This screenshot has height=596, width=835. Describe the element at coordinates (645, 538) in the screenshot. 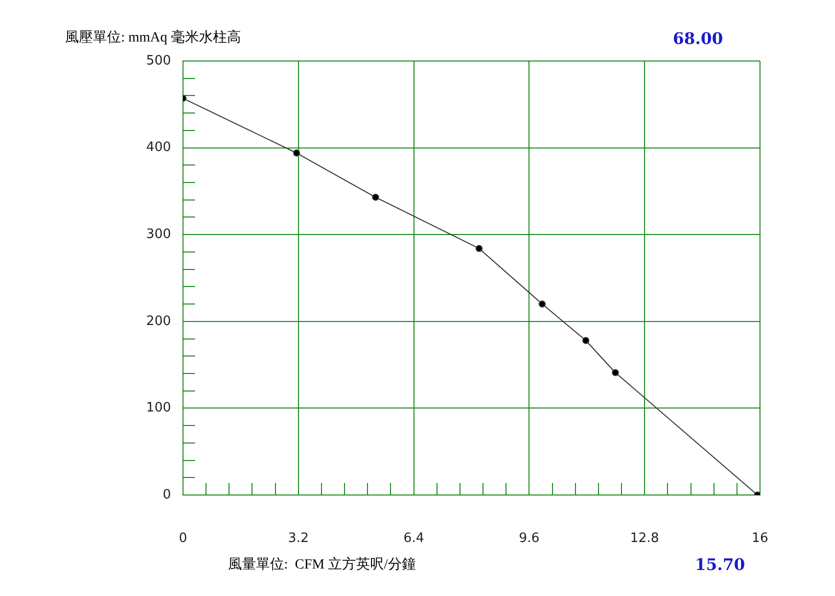

I see `x-tick-label: 12.8` at that location.